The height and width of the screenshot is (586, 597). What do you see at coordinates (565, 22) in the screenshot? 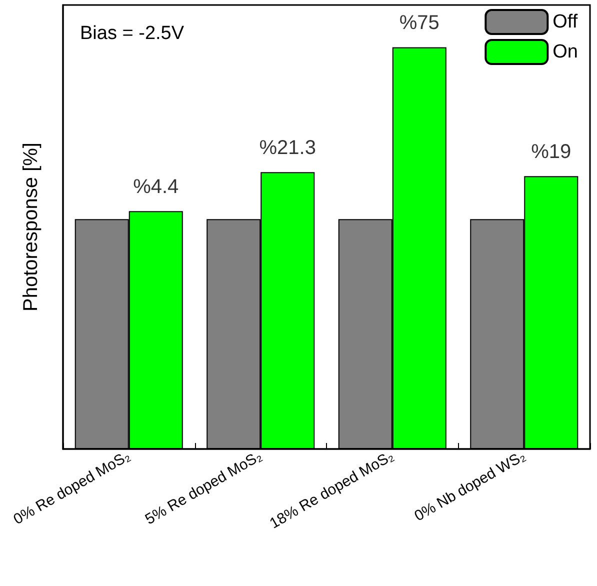
I see `legend-label: Off` at bounding box center [565, 22].